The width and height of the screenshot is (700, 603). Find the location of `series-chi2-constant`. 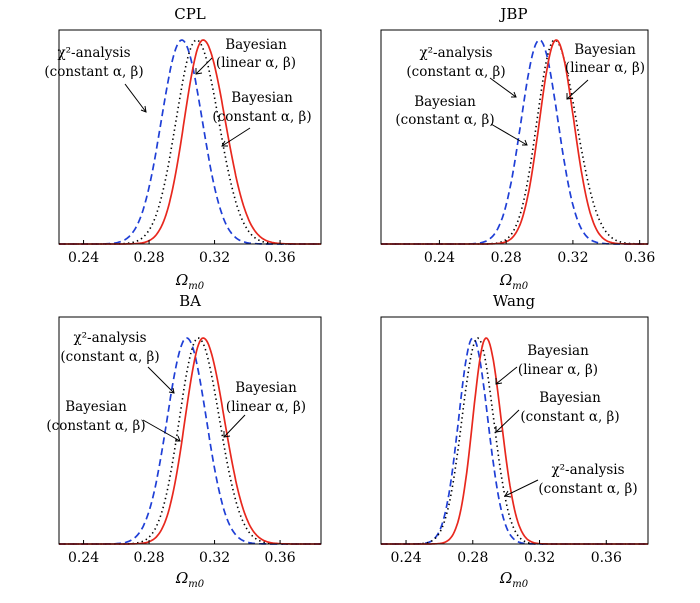

series-chi2-constant is located at coordinates (190, 441).